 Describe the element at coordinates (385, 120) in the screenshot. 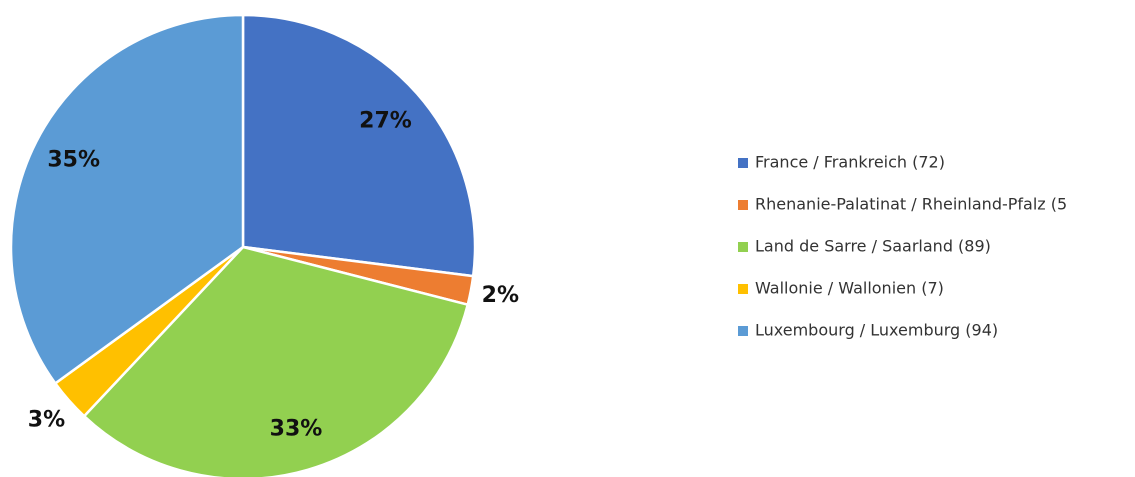

I see `data-label: 27%` at that location.